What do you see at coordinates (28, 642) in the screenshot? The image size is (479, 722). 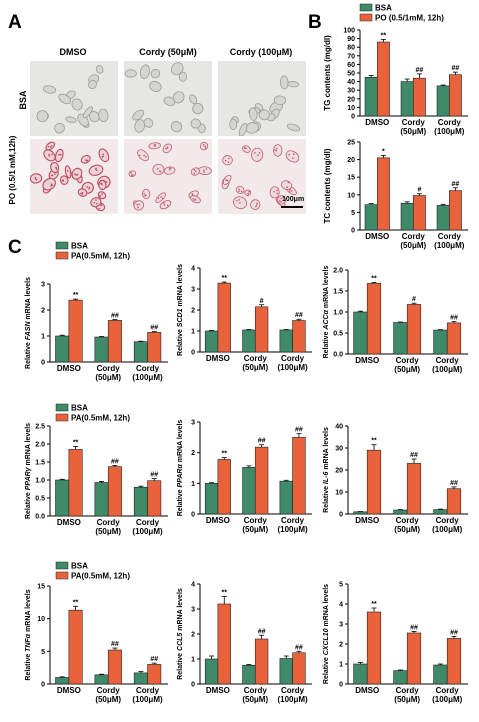 I see `y-label-gene: TNFα` at bounding box center [28, 642].